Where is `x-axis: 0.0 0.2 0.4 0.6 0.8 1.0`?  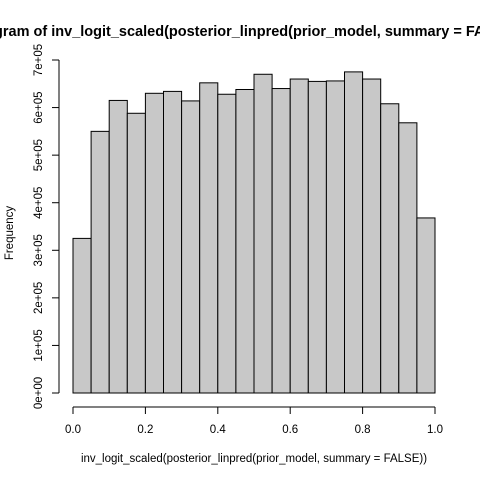 x-axis: 0.0 0.2 0.4 0.6 0.8 1.0 is located at coordinates (254, 421).